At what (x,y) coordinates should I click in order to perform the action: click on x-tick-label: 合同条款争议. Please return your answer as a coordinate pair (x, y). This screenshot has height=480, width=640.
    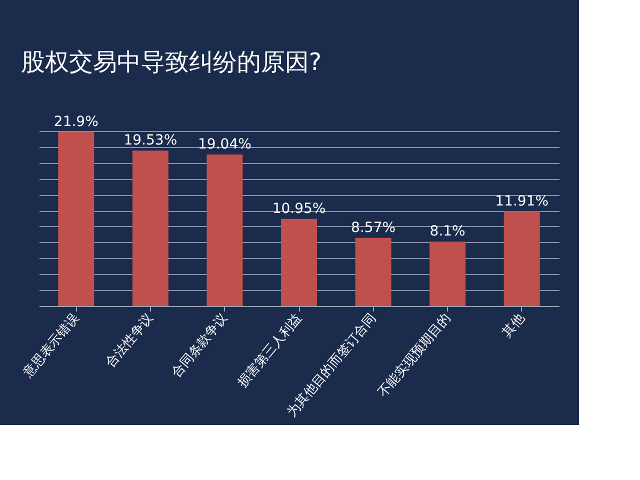
    Looking at the image, I should click on (200, 345).